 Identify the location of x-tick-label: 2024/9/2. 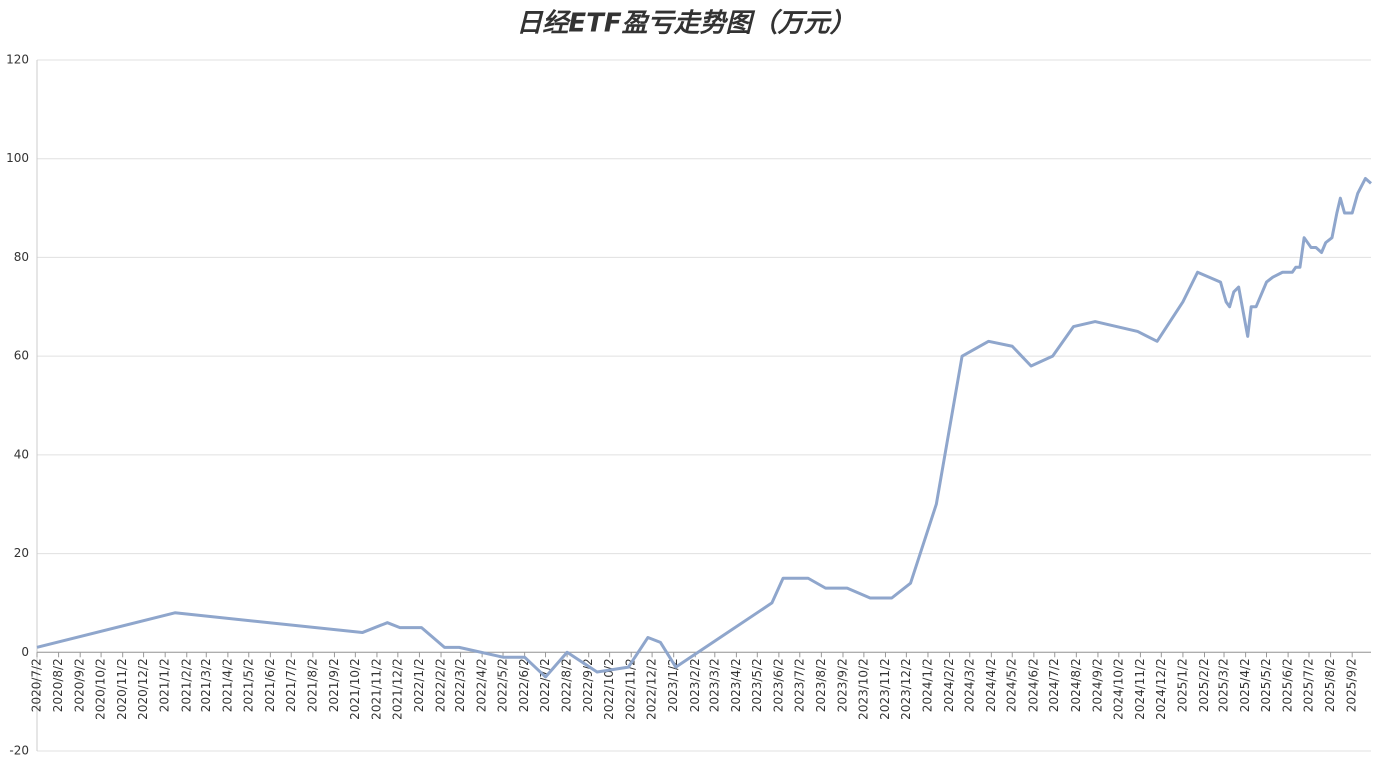
(1097, 685).